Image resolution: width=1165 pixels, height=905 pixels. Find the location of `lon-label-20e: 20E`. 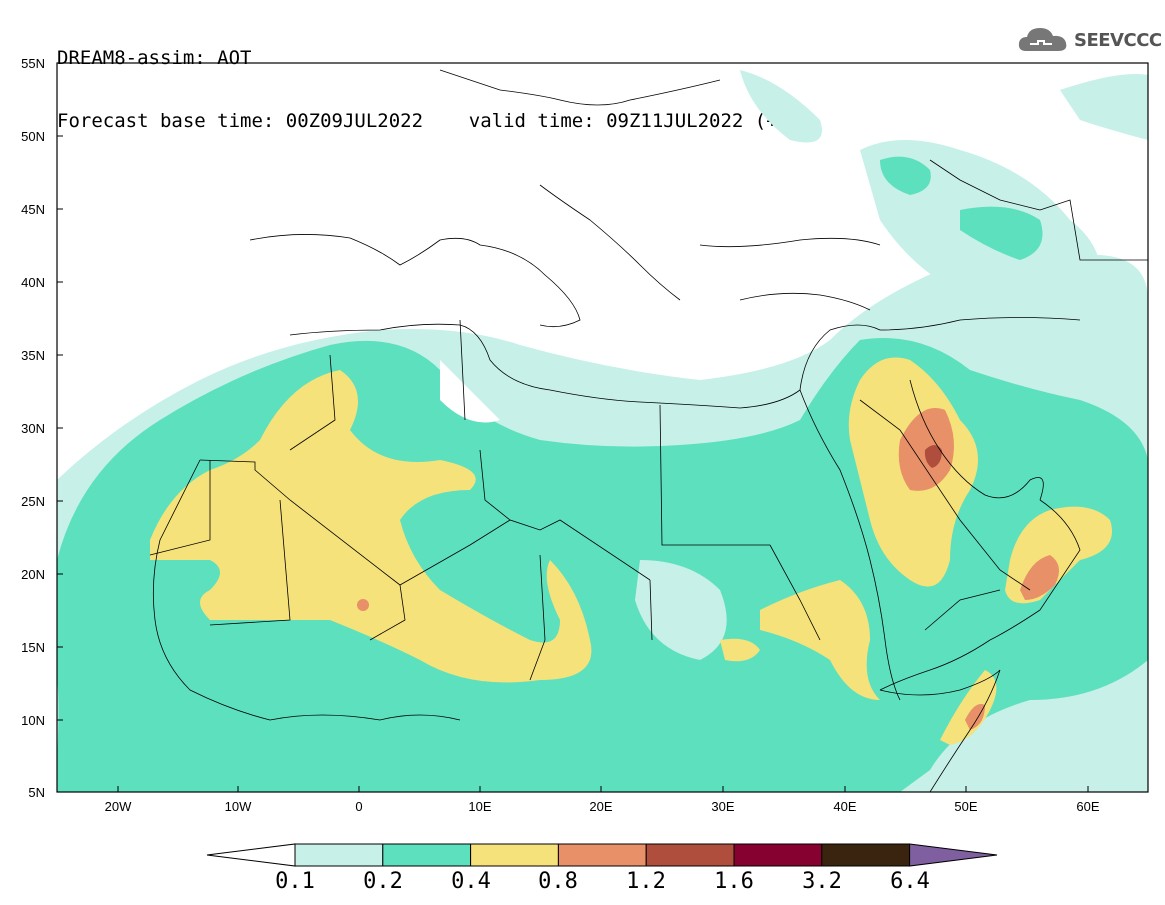

lon-label-20e: 20E is located at coordinates (601, 806).